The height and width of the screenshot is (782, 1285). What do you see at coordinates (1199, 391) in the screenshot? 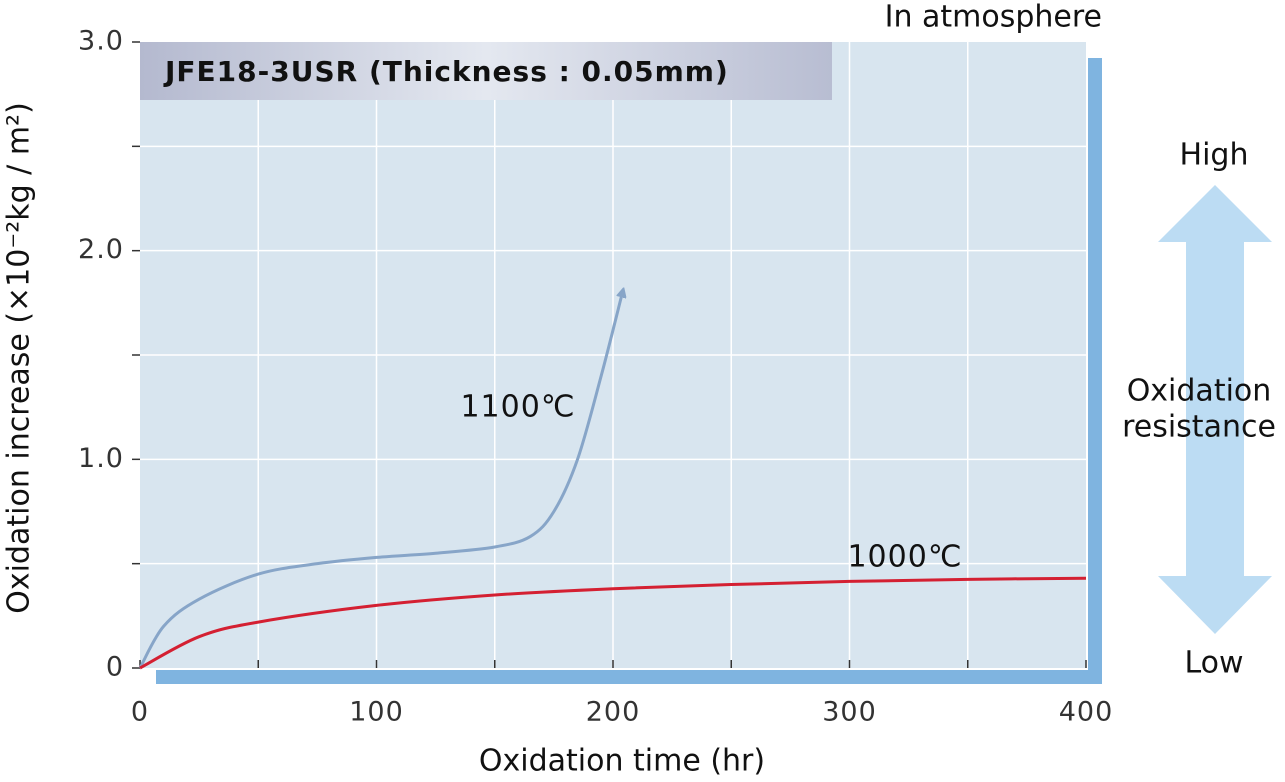
I see `scale-label: Oxidation` at bounding box center [1199, 391].